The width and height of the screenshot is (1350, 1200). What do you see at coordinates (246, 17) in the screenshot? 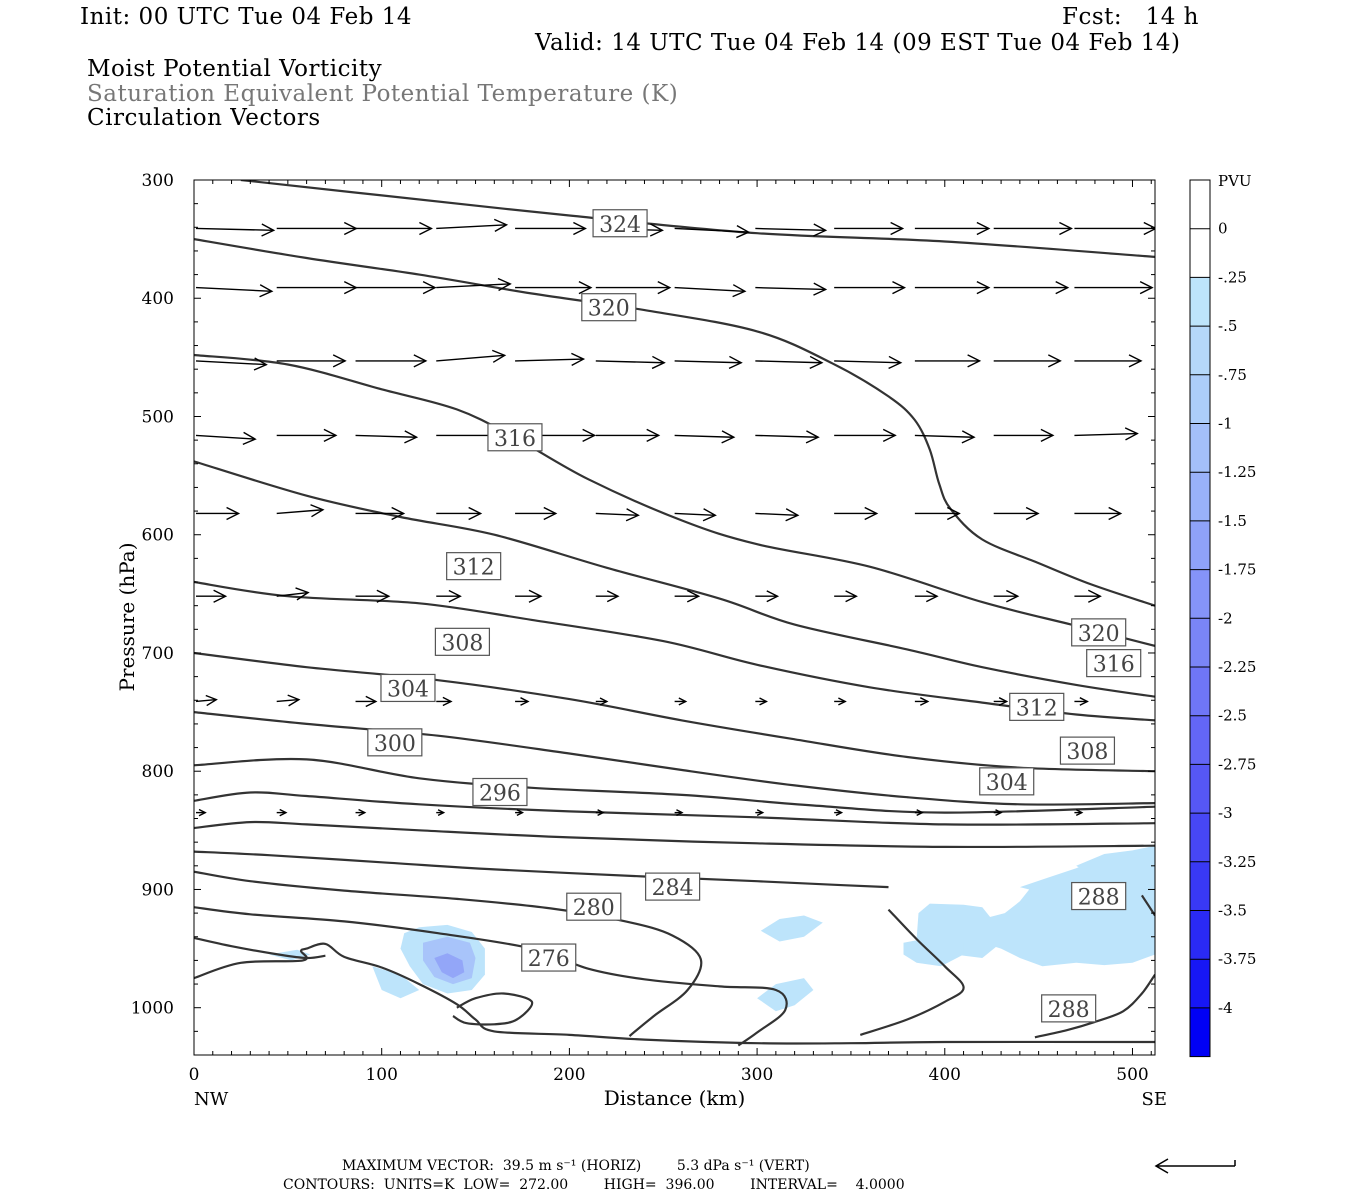
I see `init-time: Init: 00 UTC Tue 04 Feb 14` at bounding box center [246, 17].